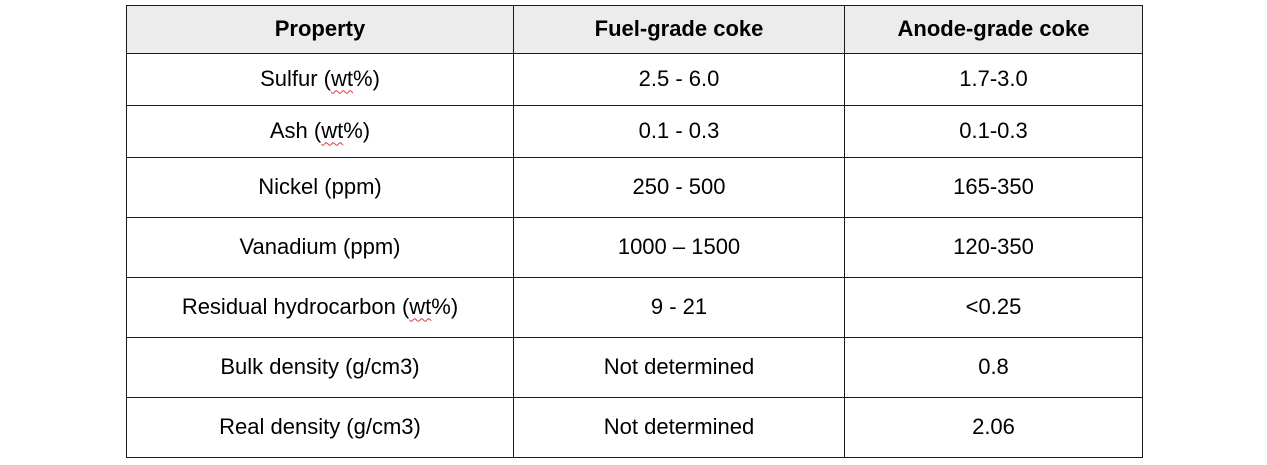  What do you see at coordinates (295, 131) in the screenshot?
I see `property-label: Ash (` at bounding box center [295, 131].